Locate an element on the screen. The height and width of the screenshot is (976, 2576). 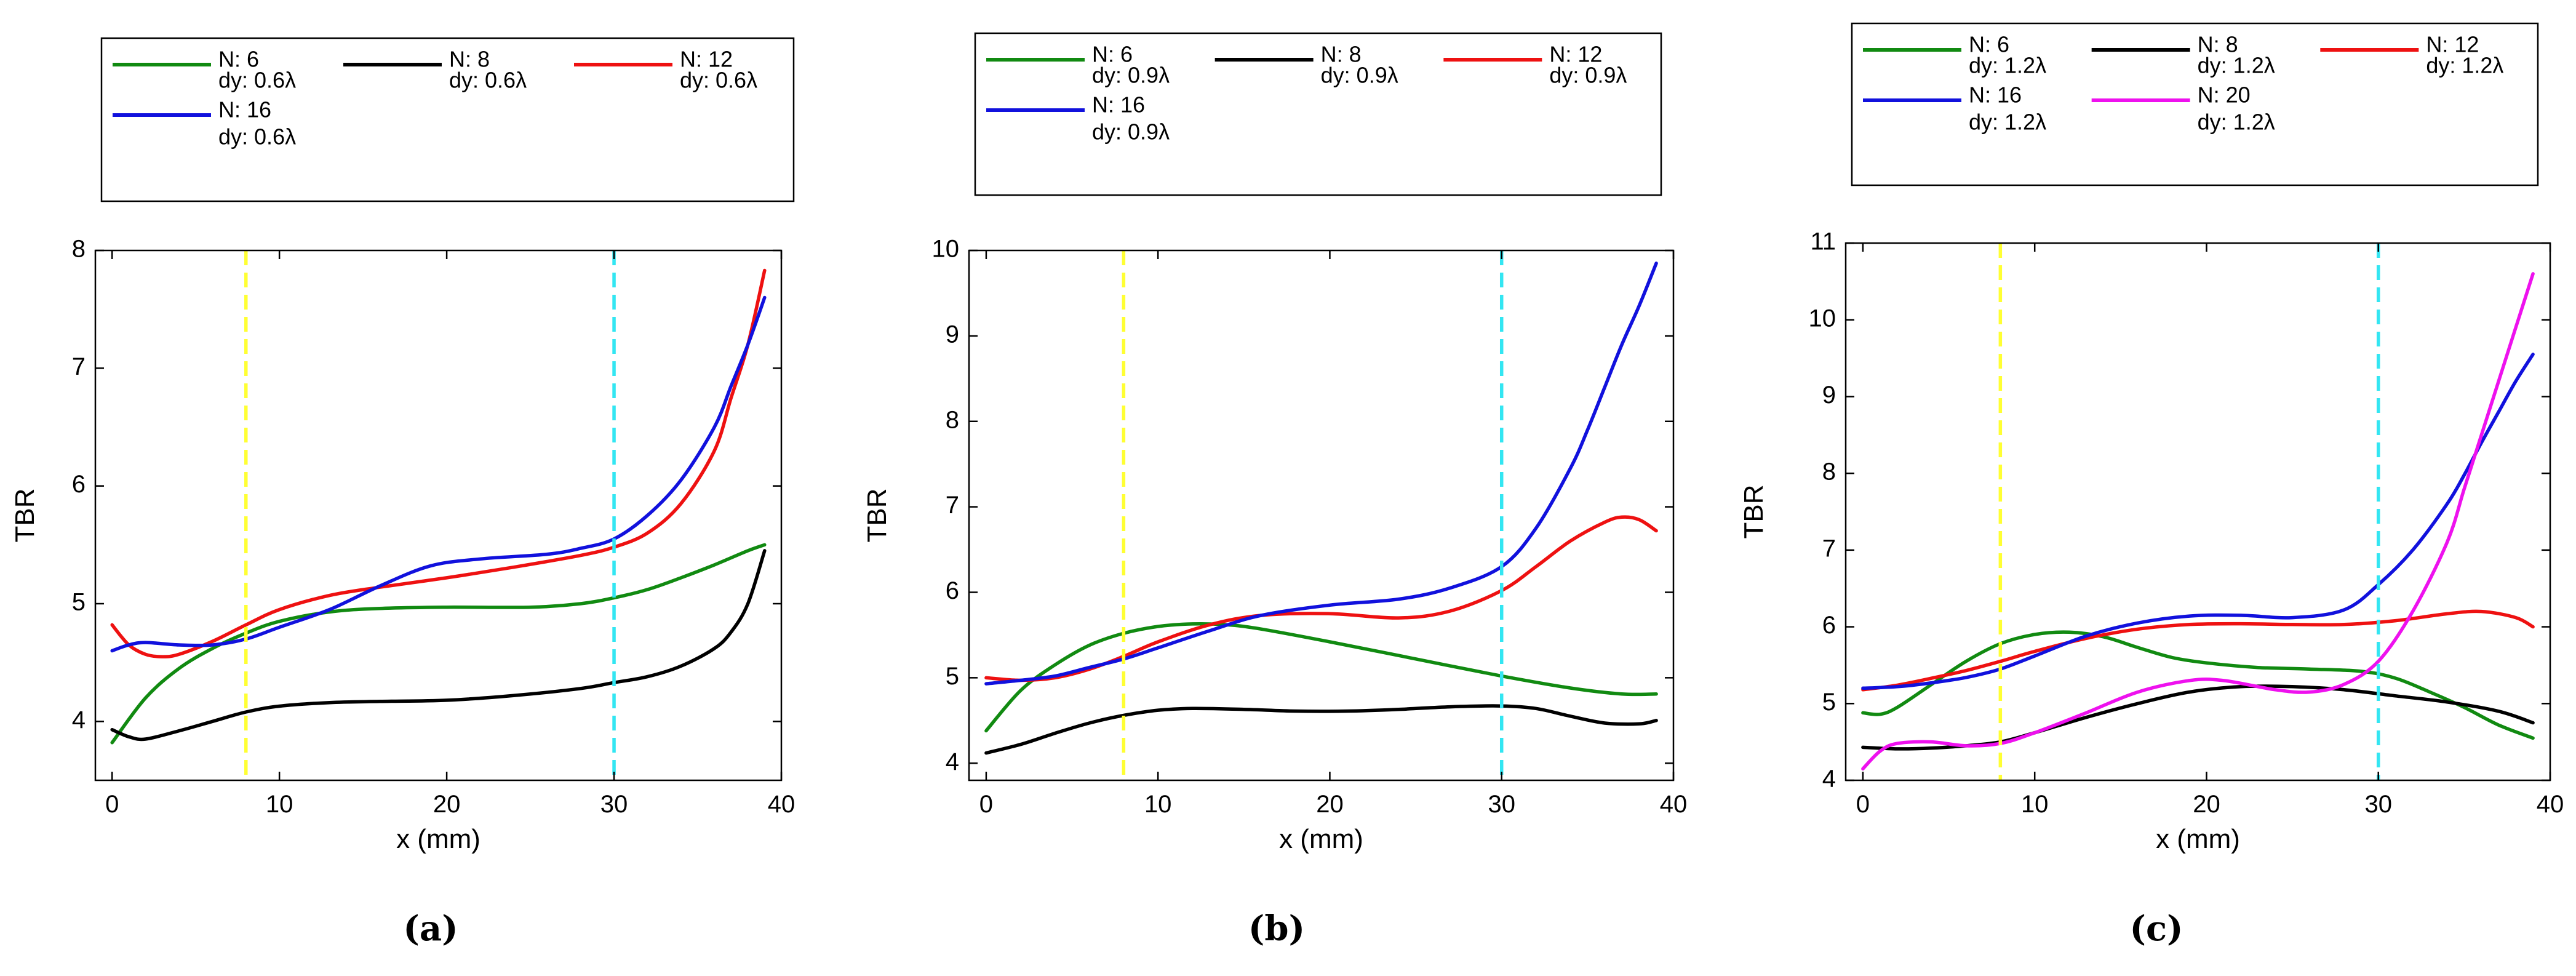
legend-entry: N: 8dy: 0.6λ is located at coordinates (435, 70).